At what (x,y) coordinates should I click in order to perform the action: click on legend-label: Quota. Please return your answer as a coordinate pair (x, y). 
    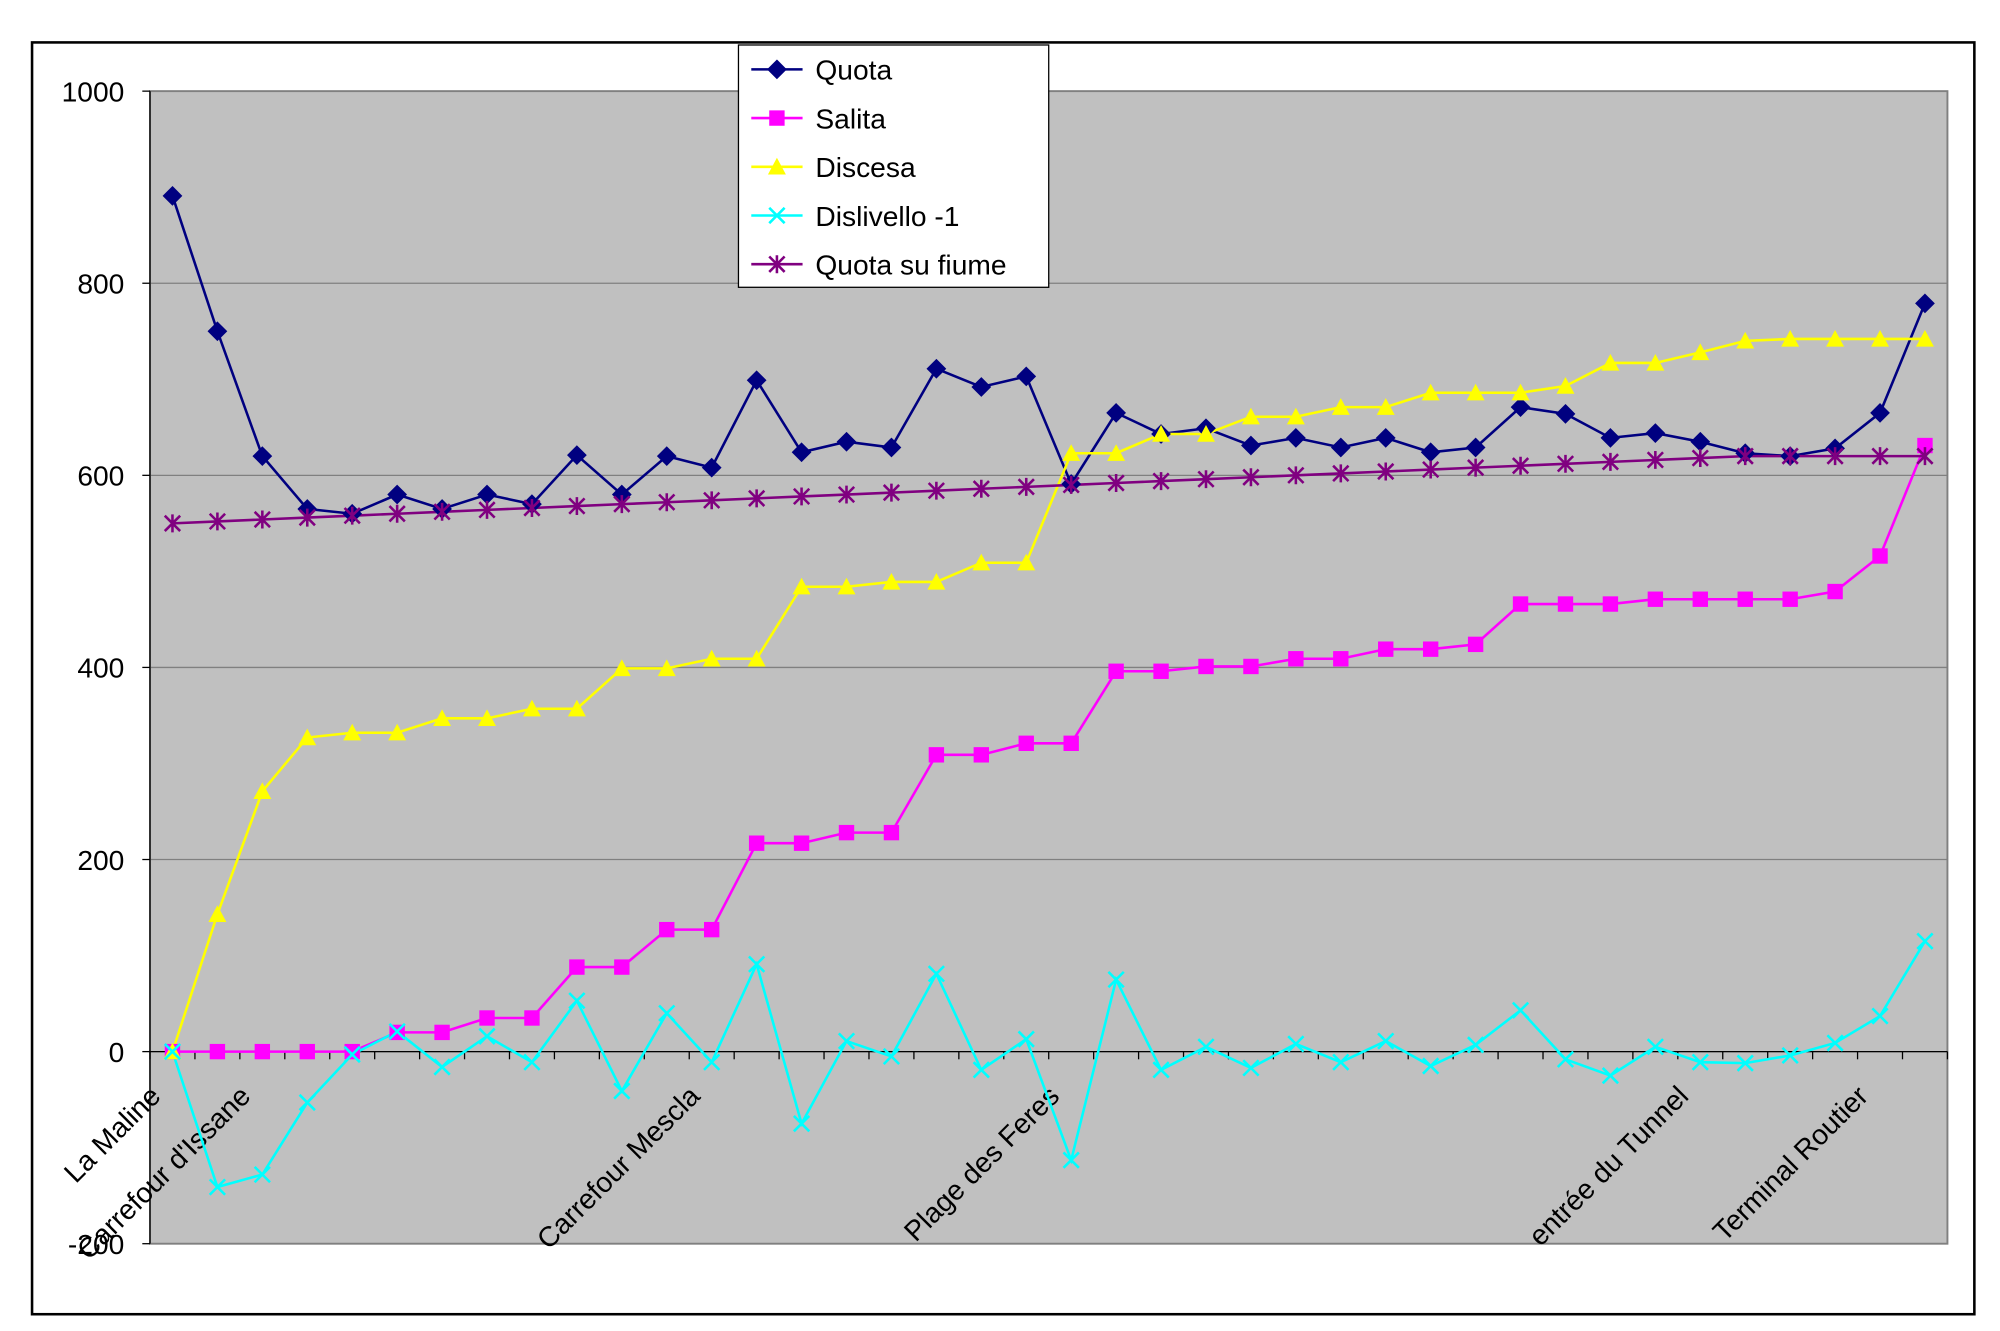
    Looking at the image, I should click on (853, 70).